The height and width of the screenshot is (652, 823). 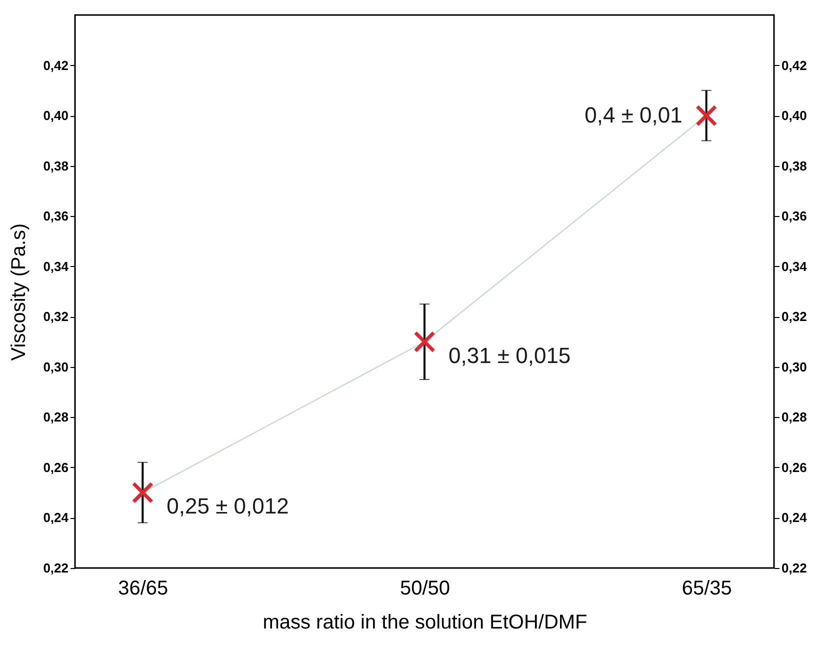 What do you see at coordinates (794, 467) in the screenshot?
I see `y2-tick-label: 0,26` at bounding box center [794, 467].